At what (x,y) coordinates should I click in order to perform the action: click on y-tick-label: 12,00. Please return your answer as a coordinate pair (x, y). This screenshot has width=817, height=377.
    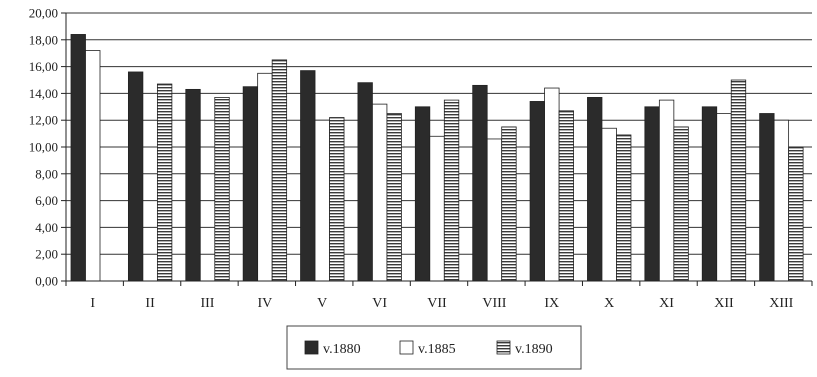
    Looking at the image, I should click on (43, 120).